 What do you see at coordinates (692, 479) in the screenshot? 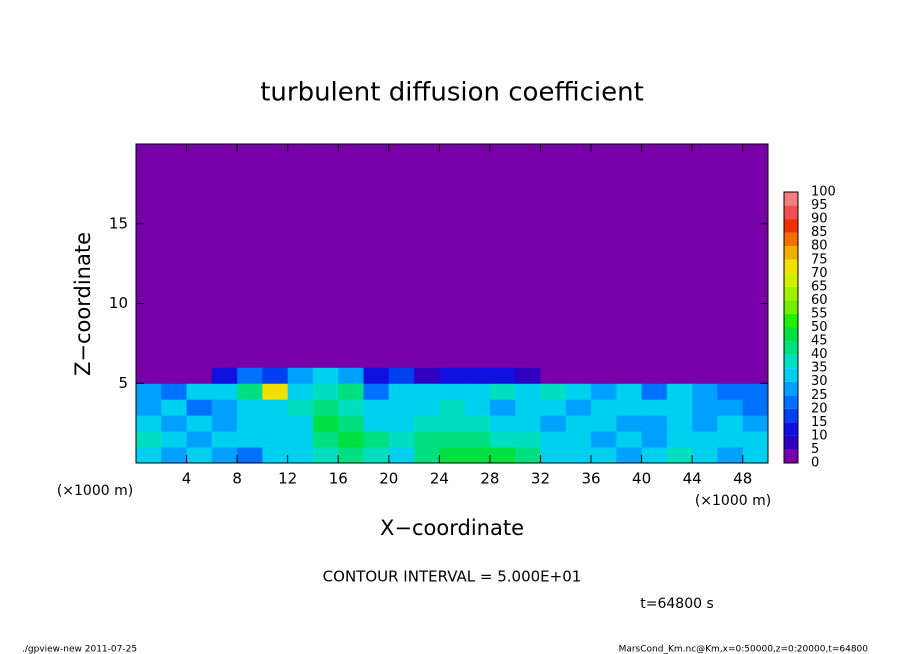
I see `x-tick-label: 44` at bounding box center [692, 479].